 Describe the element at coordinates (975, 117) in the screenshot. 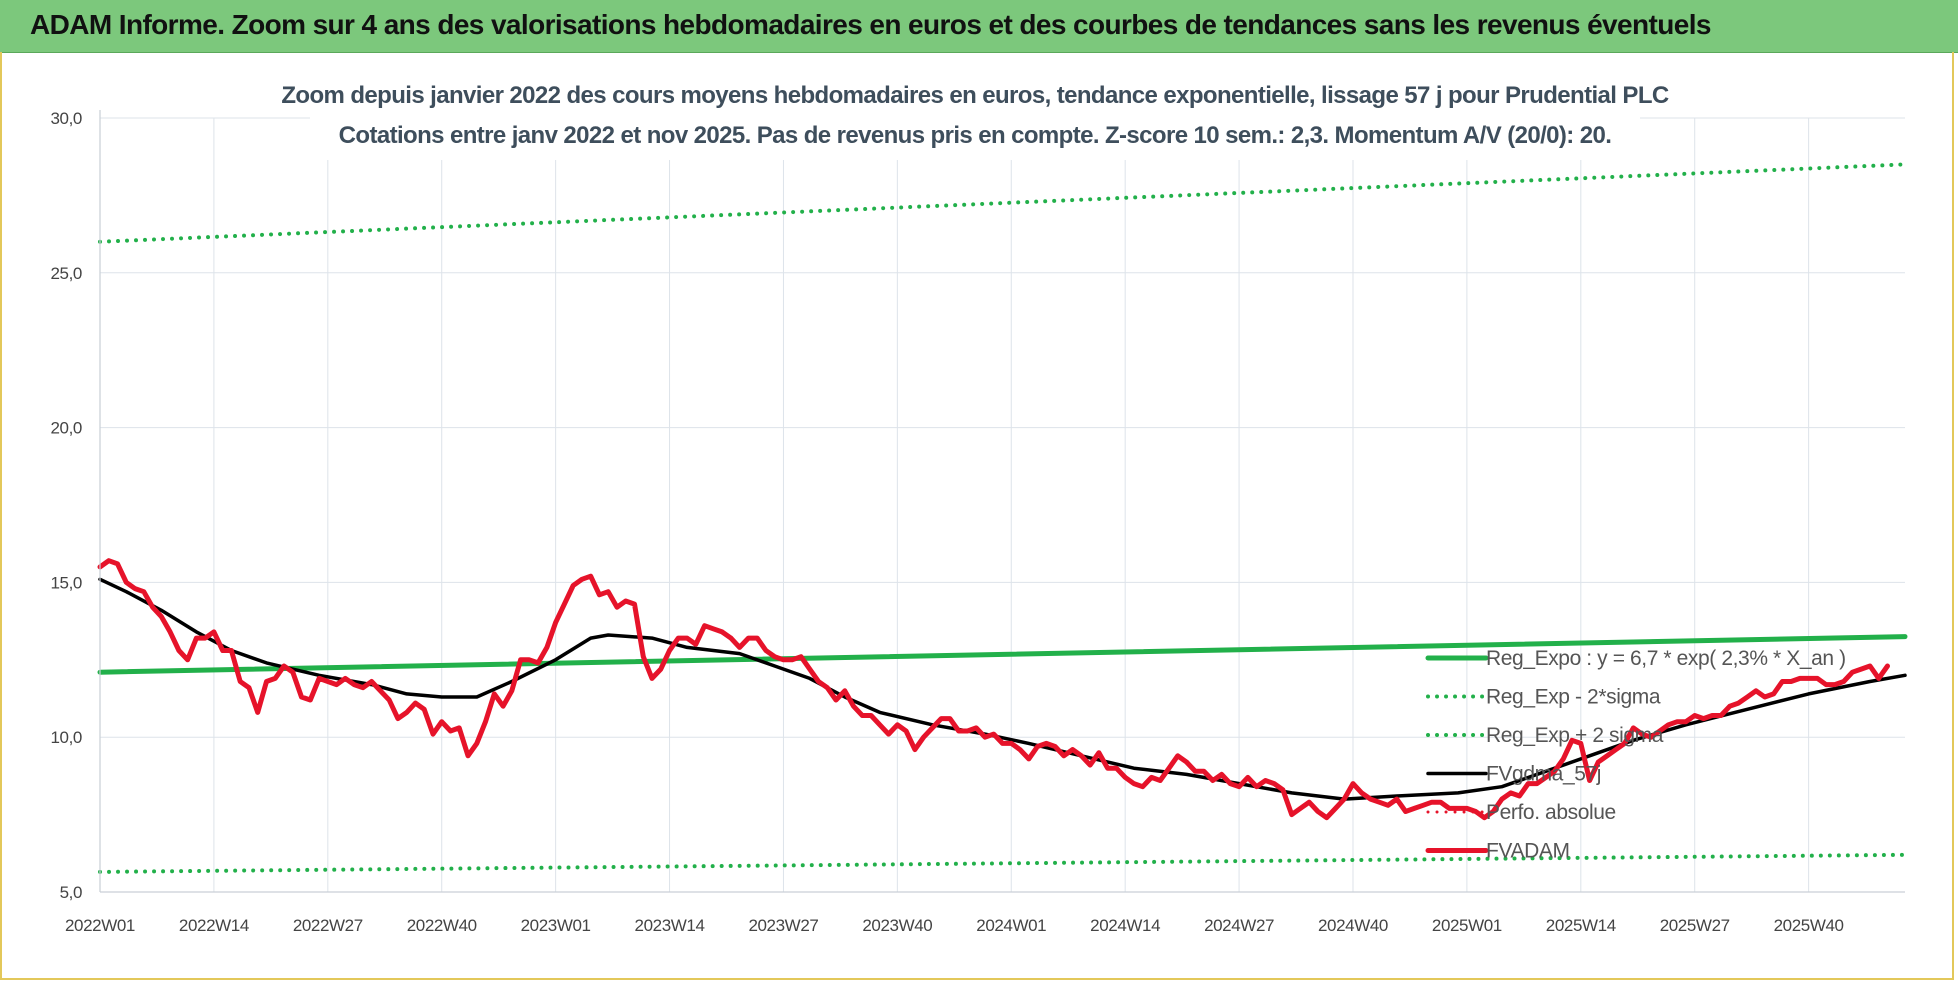

I see `subtitle-background` at that location.